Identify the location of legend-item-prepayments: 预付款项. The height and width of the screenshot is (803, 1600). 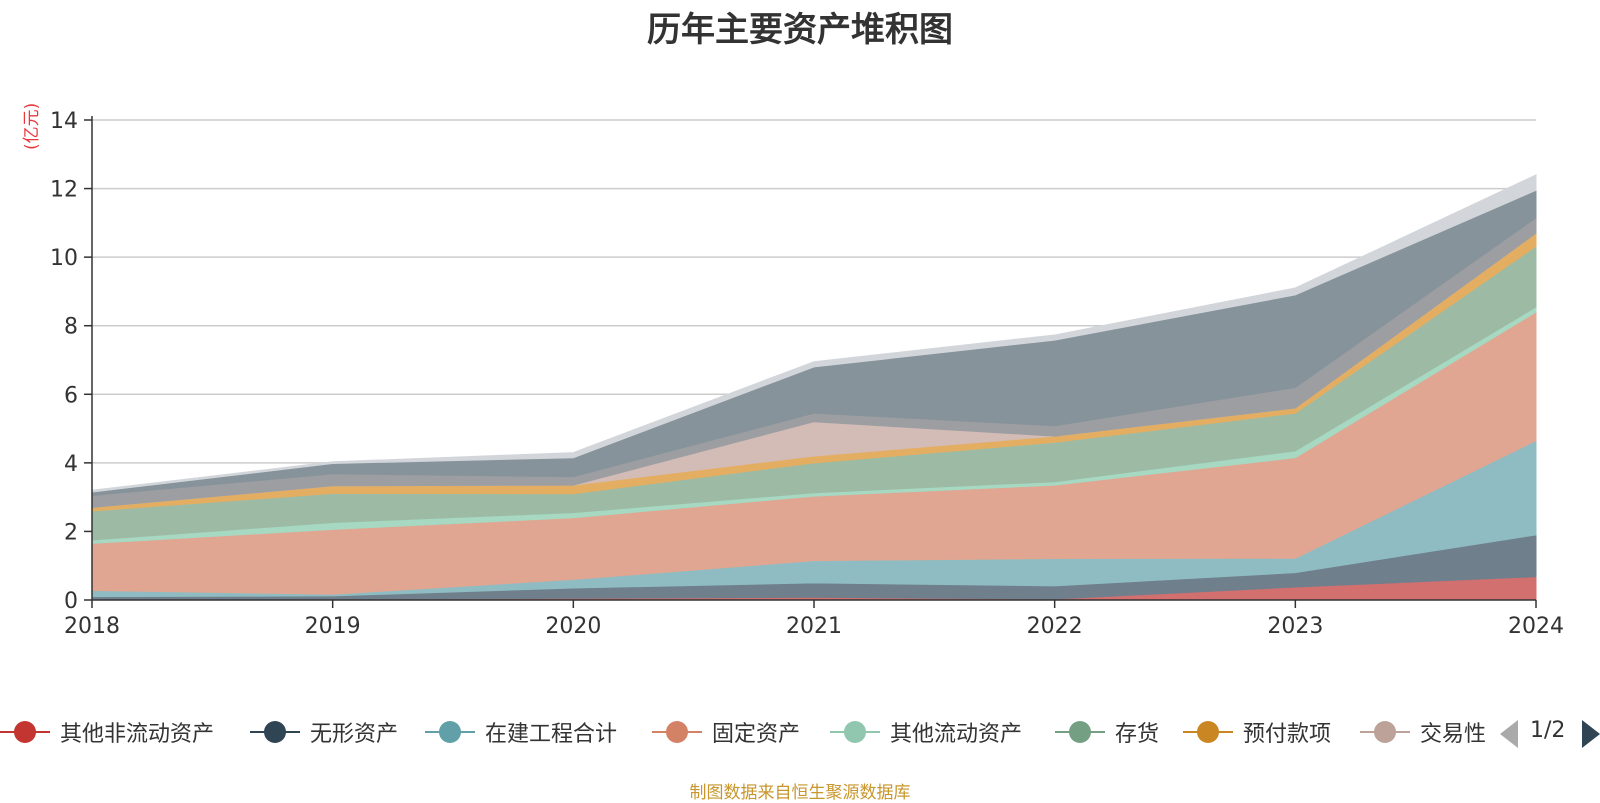
(1257, 732).